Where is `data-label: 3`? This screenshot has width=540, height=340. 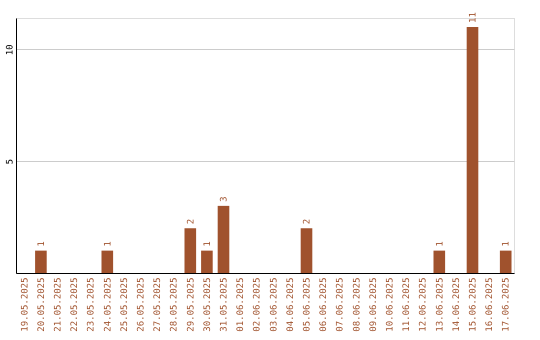 data-label: 3 is located at coordinates (225, 199).